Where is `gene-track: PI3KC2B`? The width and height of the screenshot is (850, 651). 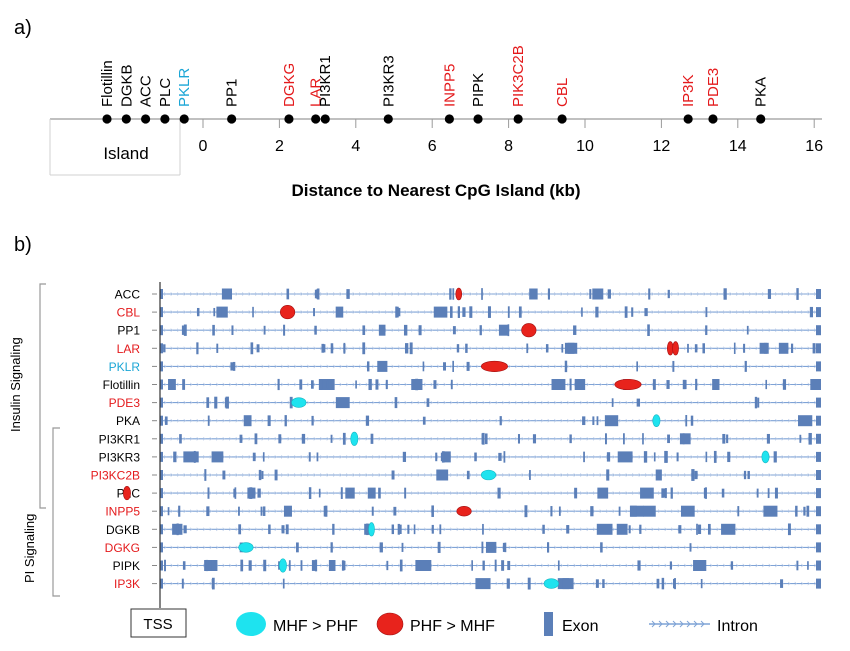
gene-track: PI3KC2B is located at coordinates (456, 476).